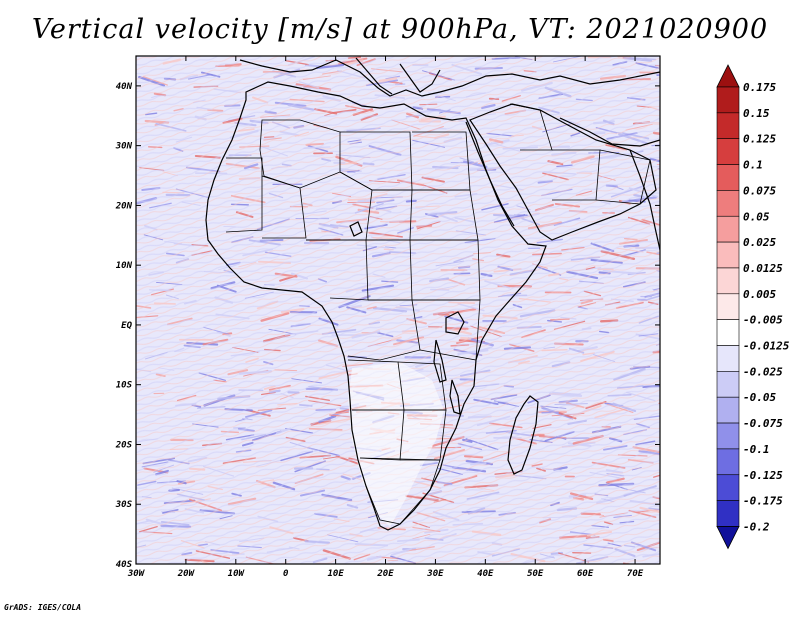 The width and height of the screenshot is (800, 618). What do you see at coordinates (385, 574) in the screenshot?
I see `lon-tick-label: 20E` at bounding box center [385, 574].